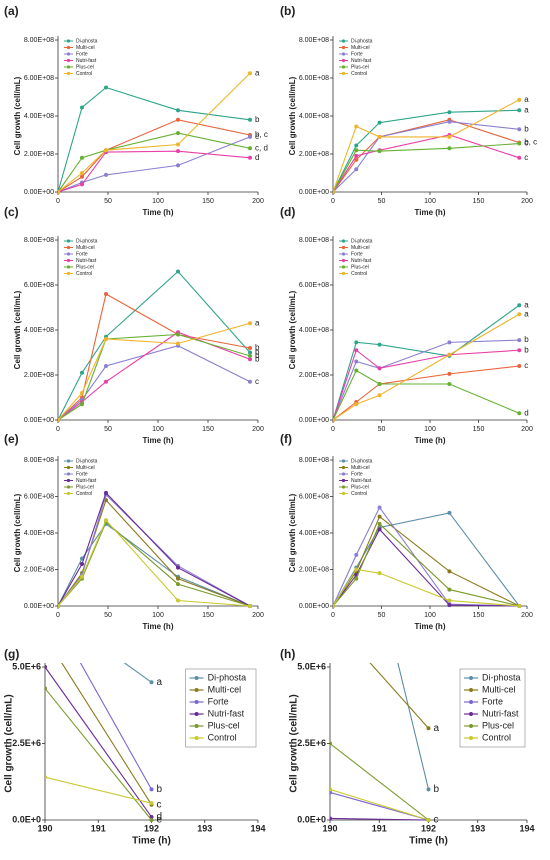 This screenshot has height=860, width=550. What do you see at coordinates (314, 569) in the screenshot?
I see `y-tick-label: 2.00E+08` at bounding box center [314, 569].